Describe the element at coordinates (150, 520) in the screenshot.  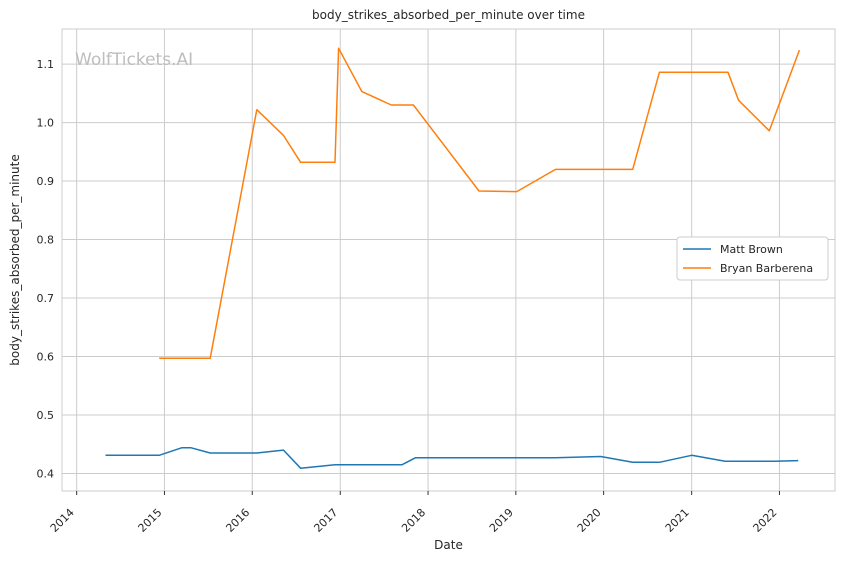
I see `x-tick-label: 2015` at that location.